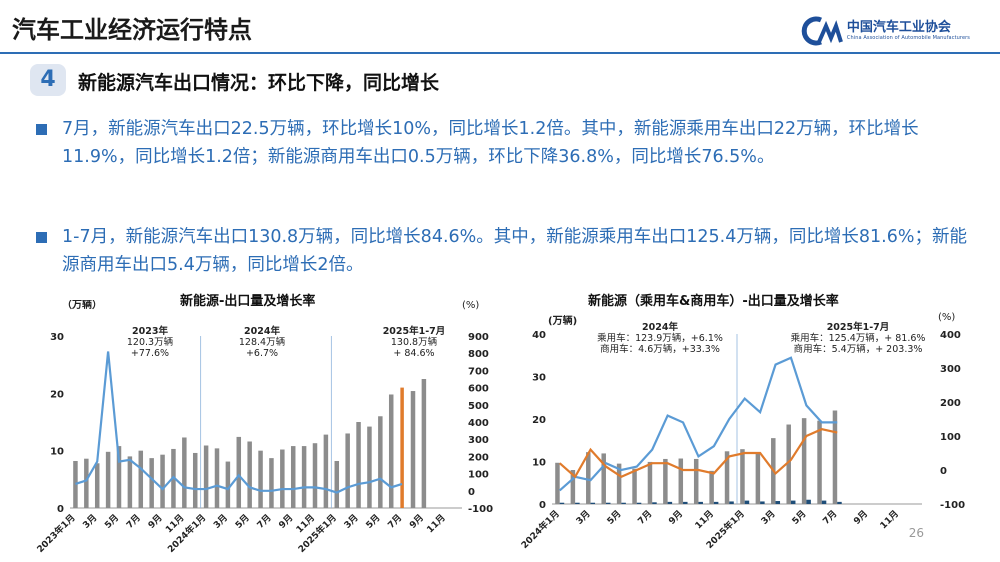 The width and height of the screenshot is (1000, 562). What do you see at coordinates (471, 492) in the screenshot?
I see `y-right-tick-label: 0` at bounding box center [471, 492].